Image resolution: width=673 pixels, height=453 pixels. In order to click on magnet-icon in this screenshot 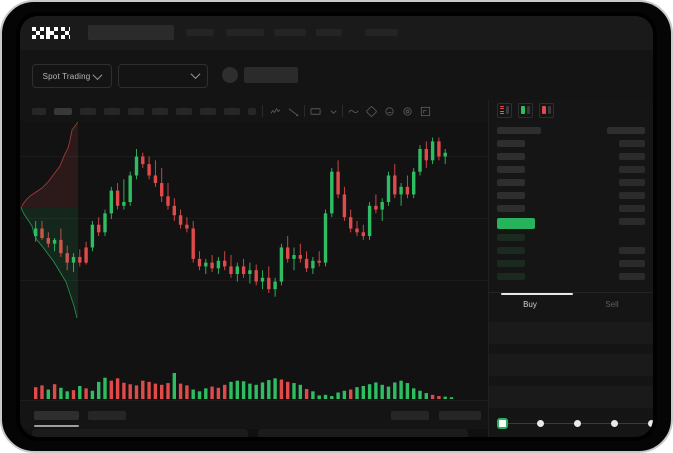, I will do `click(389, 111)`.